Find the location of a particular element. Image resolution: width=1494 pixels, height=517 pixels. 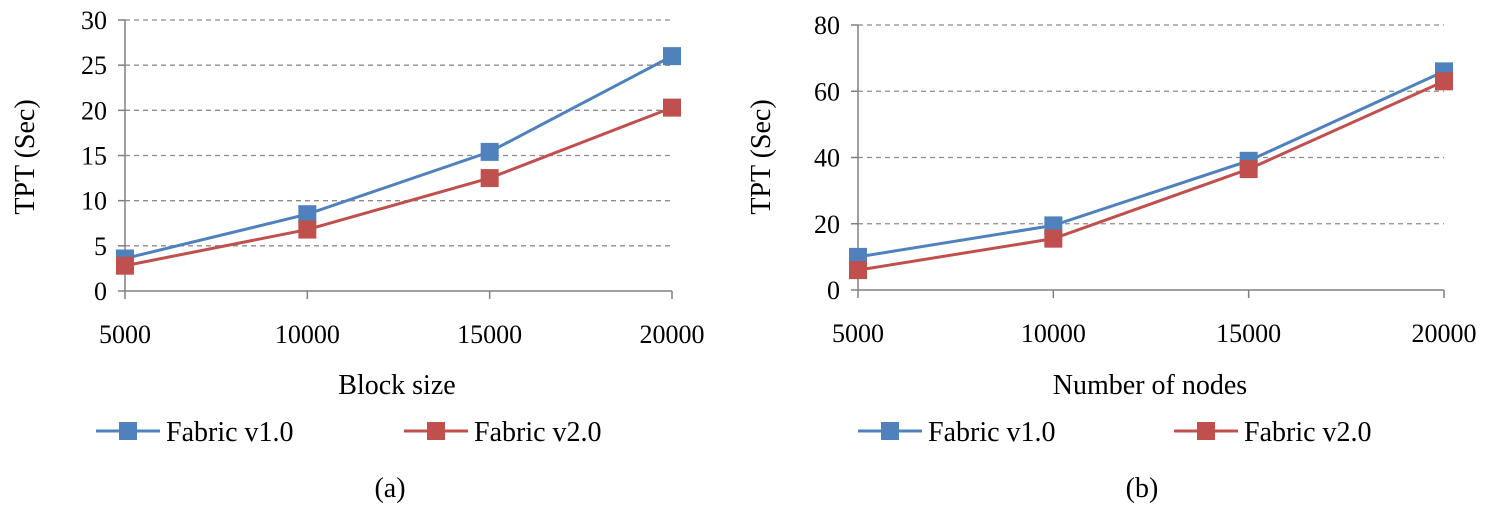

chart-b-x-tick-label: 15000 is located at coordinates (1248, 333).